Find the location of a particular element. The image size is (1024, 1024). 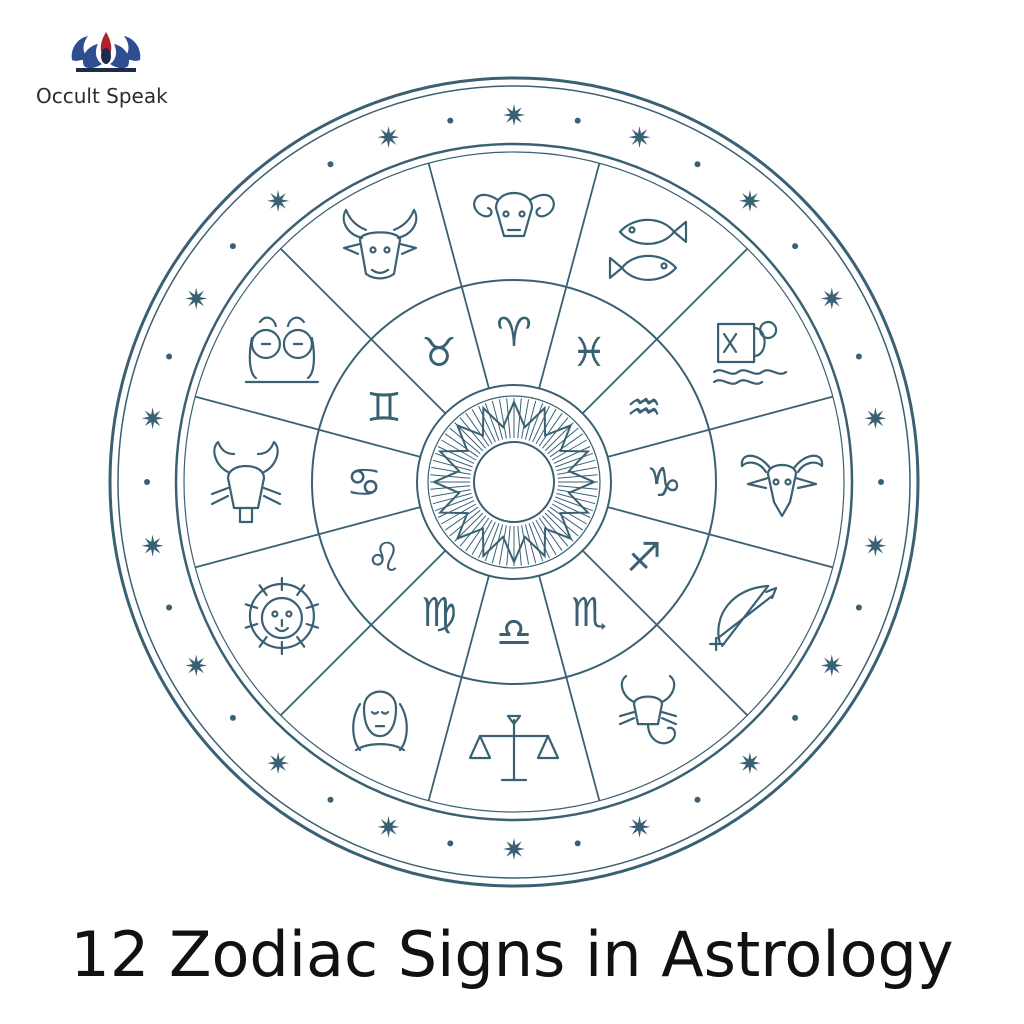

sun-rays-icon is located at coordinates (514, 482).